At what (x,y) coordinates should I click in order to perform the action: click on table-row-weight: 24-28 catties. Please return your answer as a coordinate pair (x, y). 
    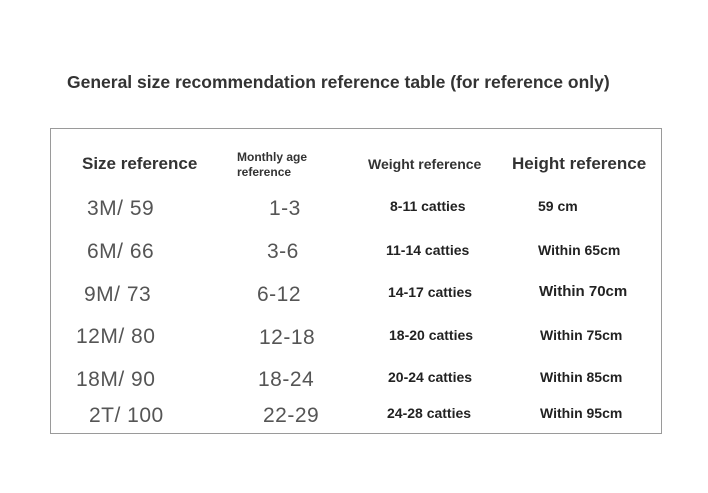
    Looking at the image, I should click on (429, 413).